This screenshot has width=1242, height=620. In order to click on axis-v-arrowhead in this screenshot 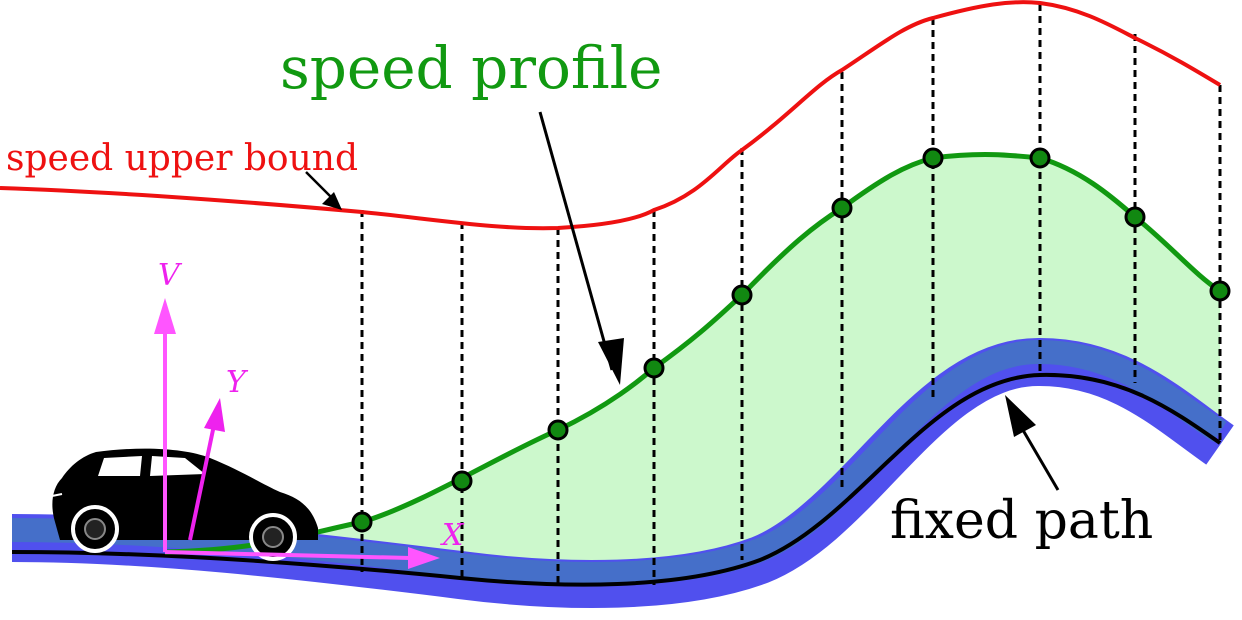, I will do `click(165, 316)`.